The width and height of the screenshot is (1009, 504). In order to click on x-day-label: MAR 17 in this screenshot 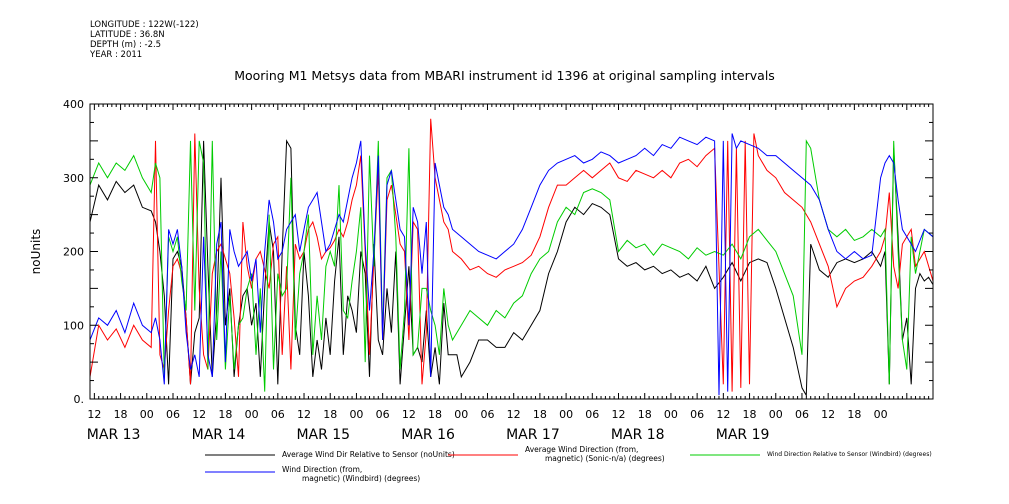, I will do `click(533, 435)`.